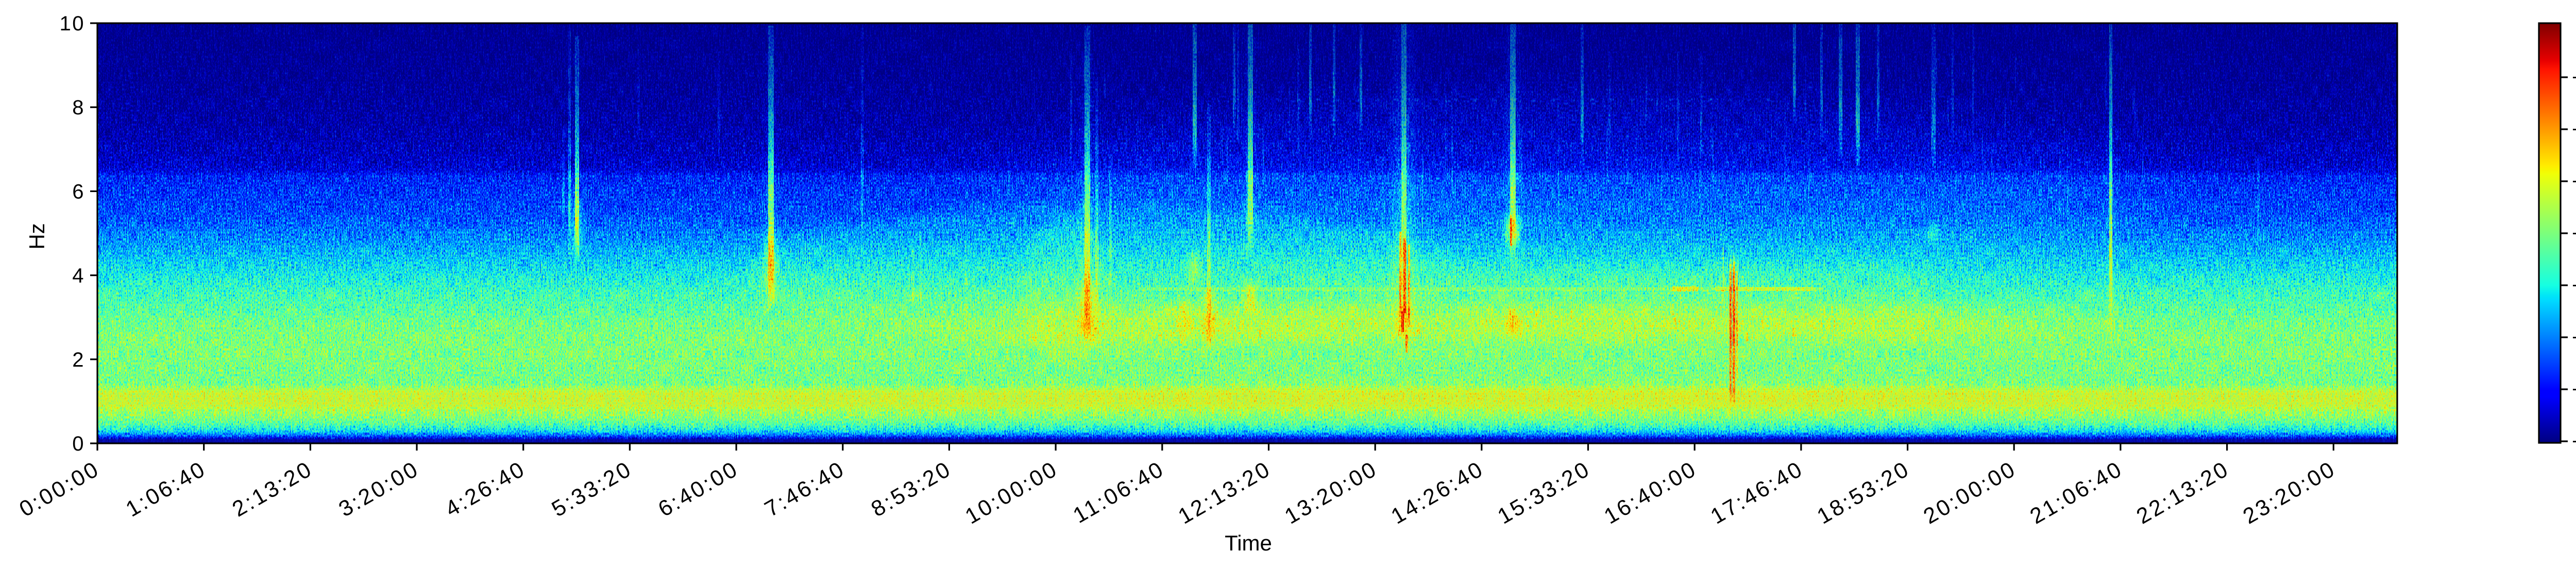 The width and height of the screenshot is (2576, 569). What do you see at coordinates (79, 444) in the screenshot?
I see `svg-text: 0` at bounding box center [79, 444].